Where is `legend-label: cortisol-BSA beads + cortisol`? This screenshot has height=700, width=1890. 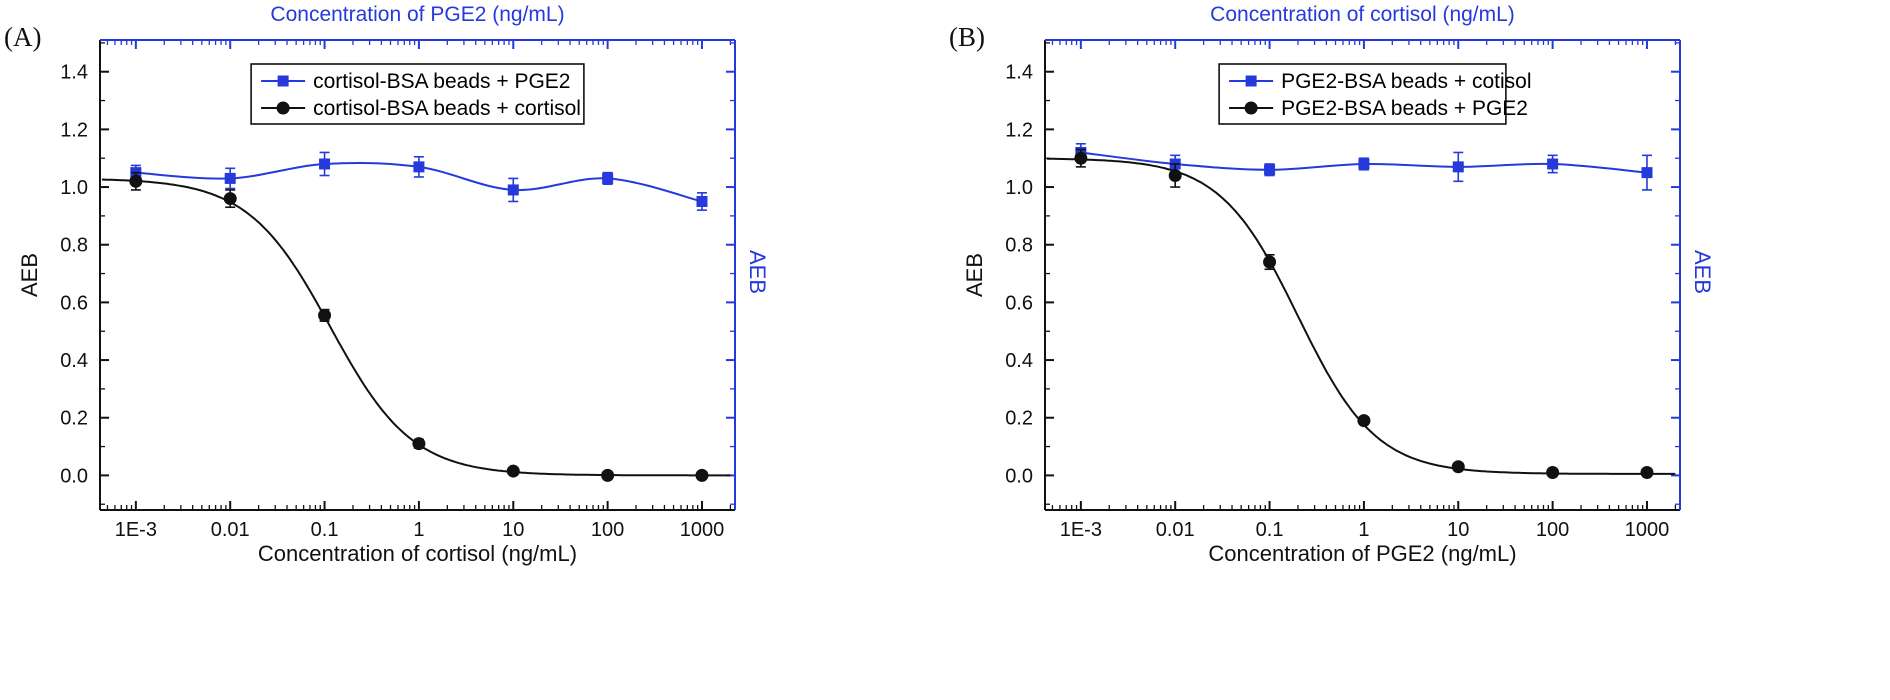 legend-label: cortisol-BSA beads + cortisol is located at coordinates (447, 108).